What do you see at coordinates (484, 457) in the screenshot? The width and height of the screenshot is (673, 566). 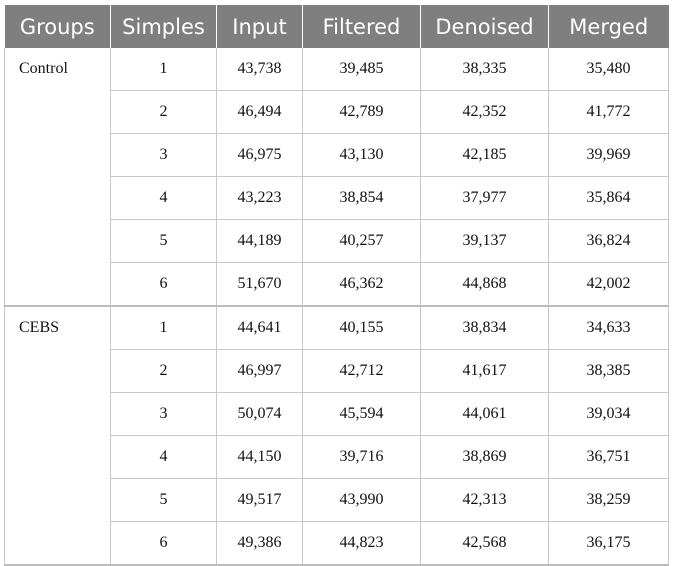 I see `denoised-cell: 38,869` at bounding box center [484, 457].